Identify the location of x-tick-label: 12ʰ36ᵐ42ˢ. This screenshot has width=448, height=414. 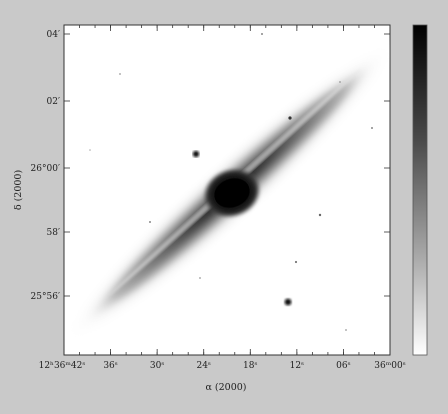
(62, 366).